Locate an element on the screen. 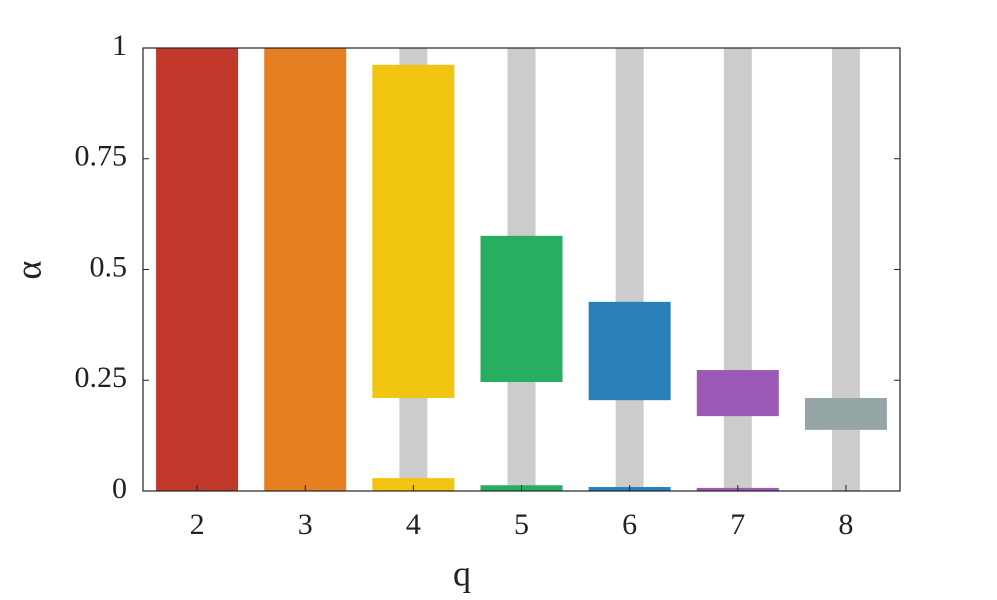 Image resolution: width=997 pixels, height=600 pixels. x-tick-label: 4 is located at coordinates (413, 524).